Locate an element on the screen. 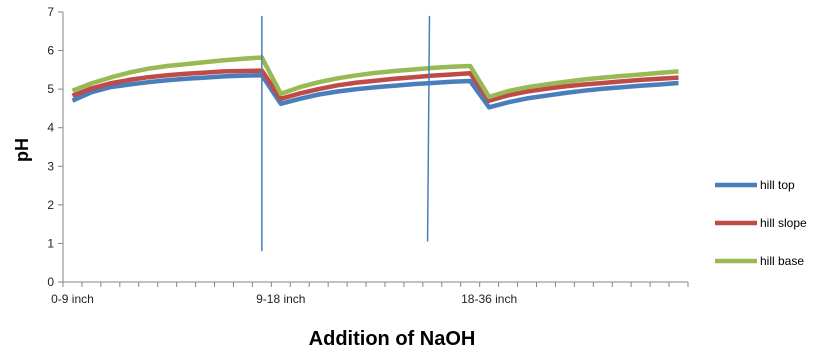  series-line-hill-base is located at coordinates (375, 77).